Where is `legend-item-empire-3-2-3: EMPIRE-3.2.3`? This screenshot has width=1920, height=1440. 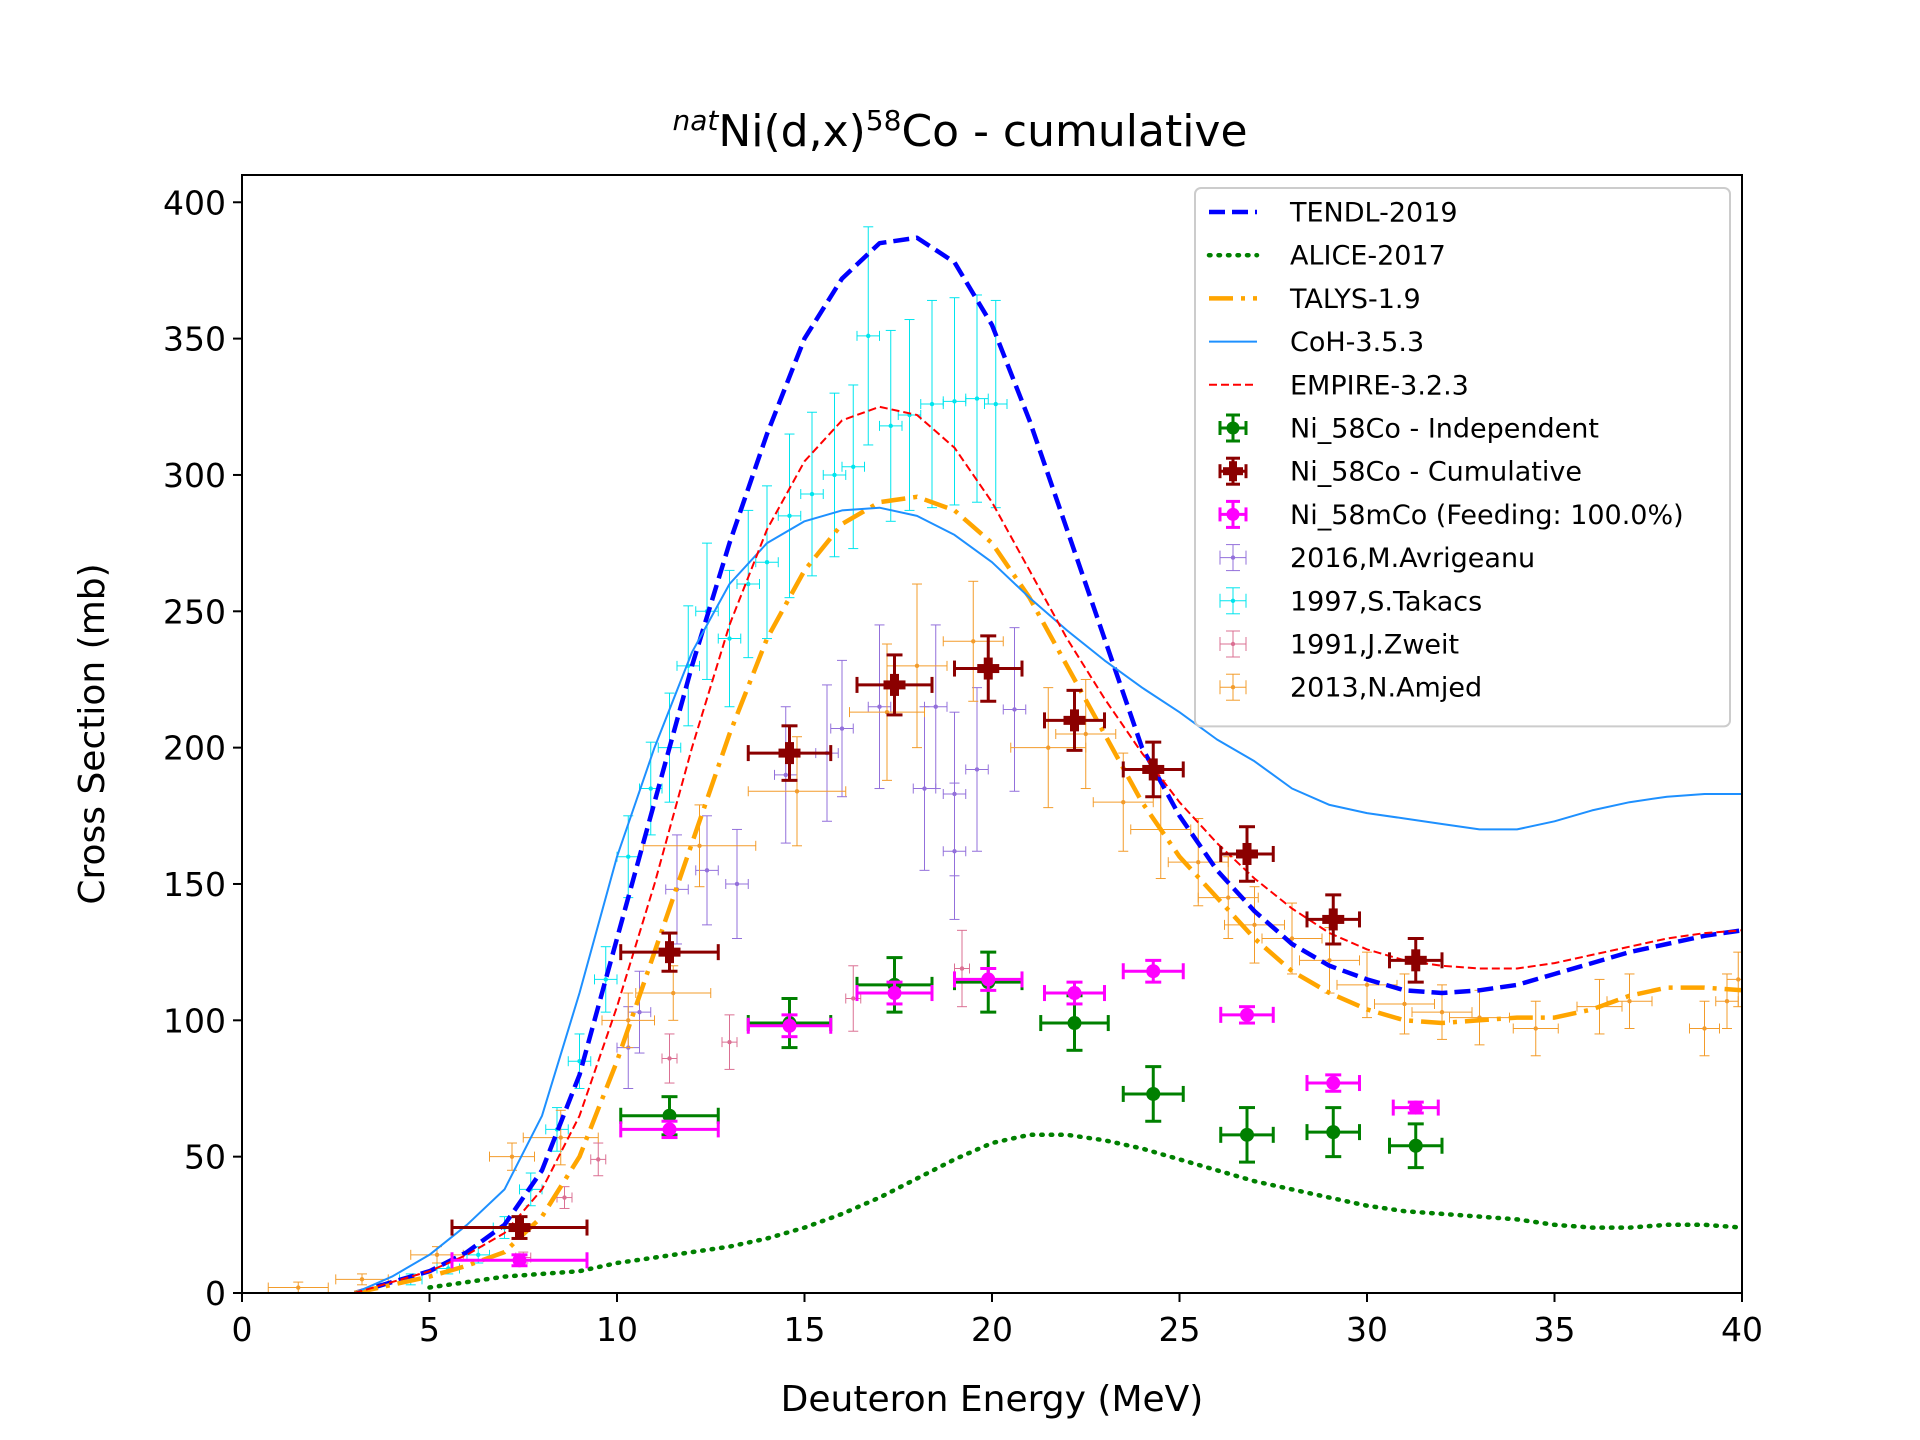
legend-item-empire-3-2-3: EMPIRE-3.2.3 is located at coordinates (1339, 385).